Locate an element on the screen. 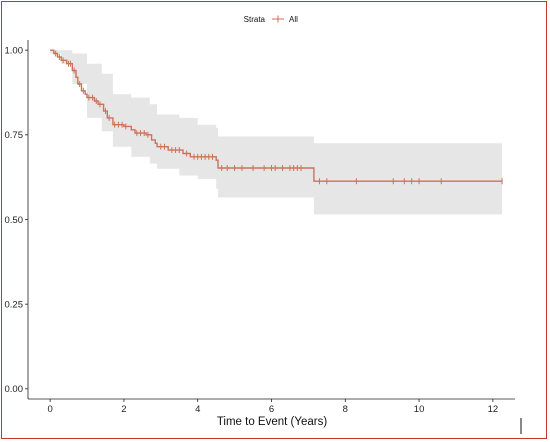 Image resolution: width=550 pixels, height=442 pixels. x-tick-label: 6 is located at coordinates (271, 409).